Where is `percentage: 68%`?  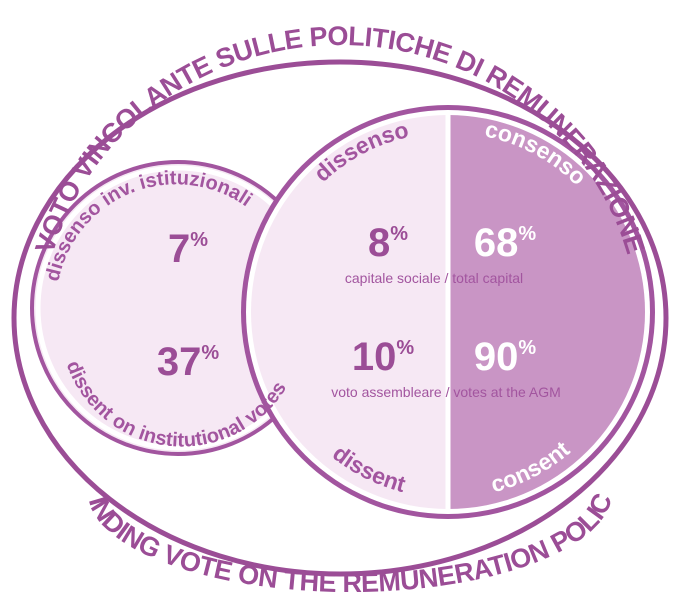
percentage: 68% is located at coordinates (505, 243).